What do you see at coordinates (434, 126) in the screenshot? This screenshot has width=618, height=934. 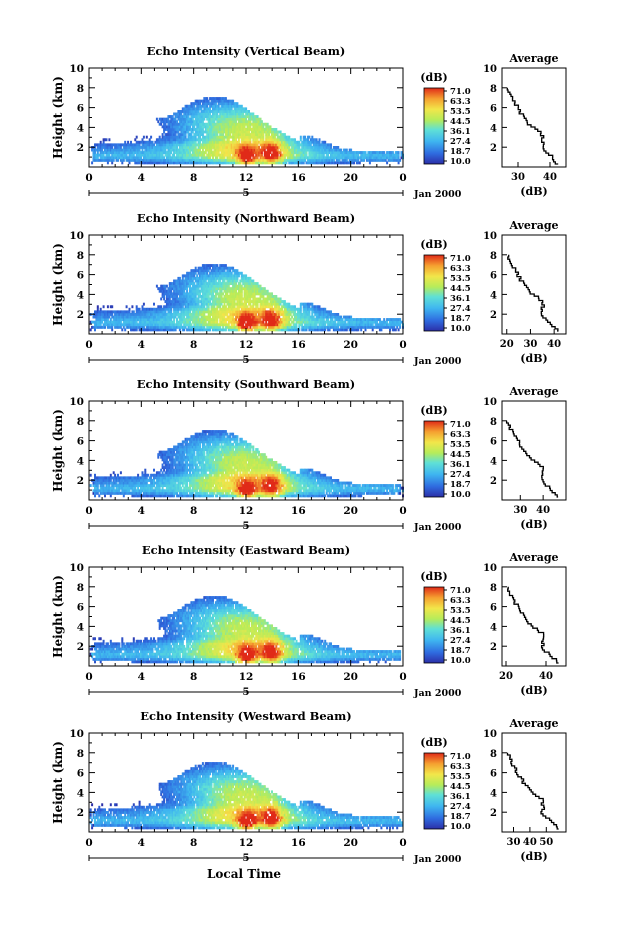 I see `colorbar` at bounding box center [434, 126].